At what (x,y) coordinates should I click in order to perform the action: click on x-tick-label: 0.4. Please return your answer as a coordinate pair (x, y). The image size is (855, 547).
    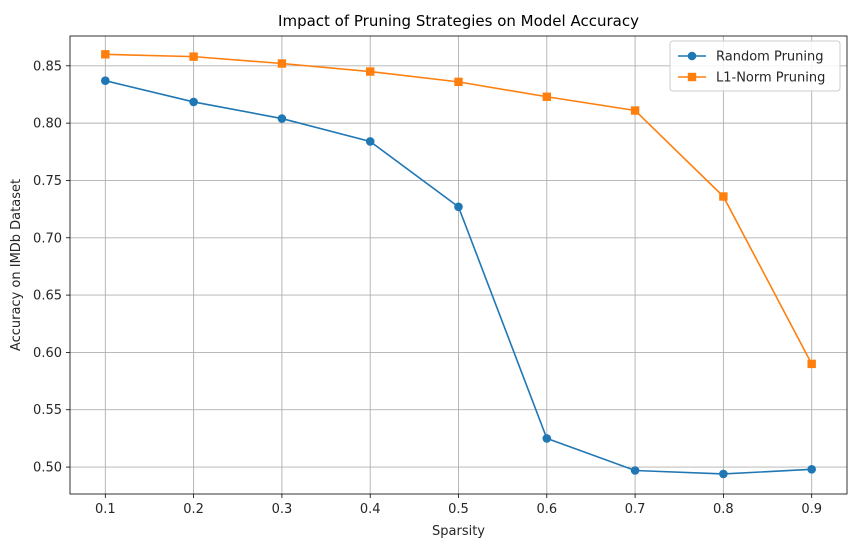
    Looking at the image, I should click on (370, 509).